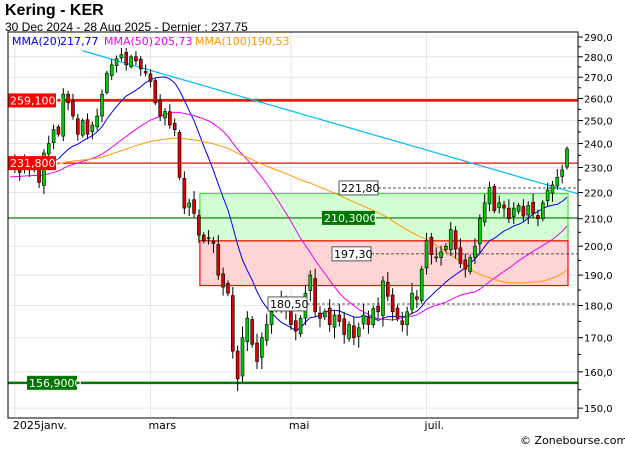 The width and height of the screenshot is (625, 450). What do you see at coordinates (353, 254) in the screenshot?
I see `dashed-level-label: 197,30` at bounding box center [353, 254].